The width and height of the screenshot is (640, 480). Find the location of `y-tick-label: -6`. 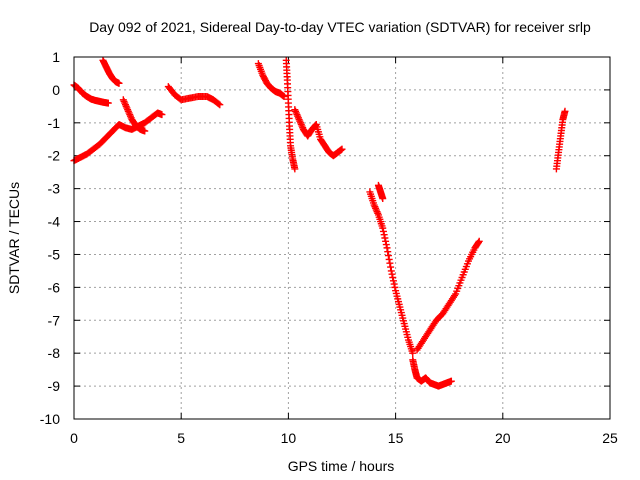

y-tick-label: -6 is located at coordinates (54, 287).